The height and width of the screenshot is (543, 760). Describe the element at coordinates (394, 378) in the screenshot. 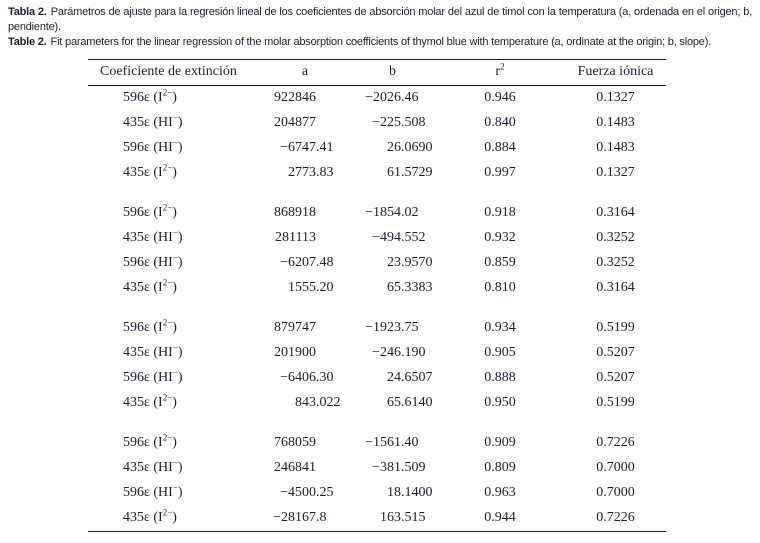

I see `b-value-int: 24` at that location.